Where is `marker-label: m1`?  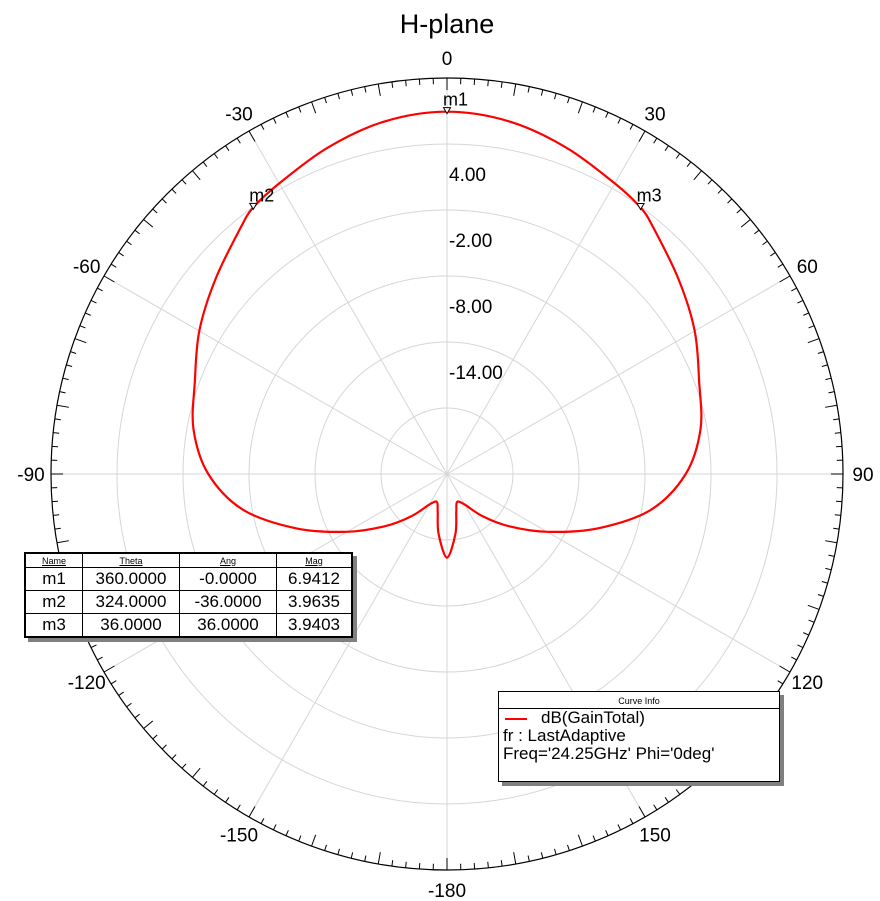
marker-label: m1 is located at coordinates (455, 100).